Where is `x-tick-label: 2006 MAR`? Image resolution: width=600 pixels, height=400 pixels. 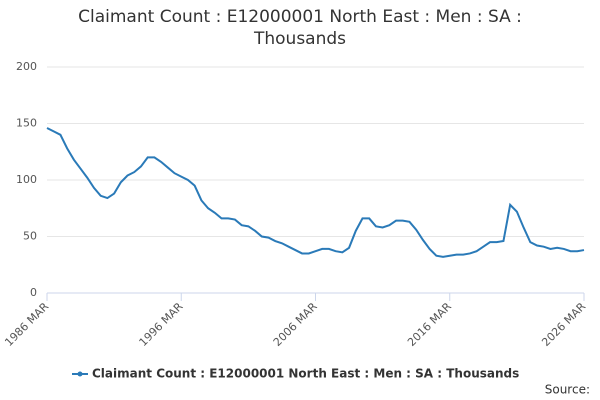
x-tick-label: 2006 MAR is located at coordinates (295, 324).